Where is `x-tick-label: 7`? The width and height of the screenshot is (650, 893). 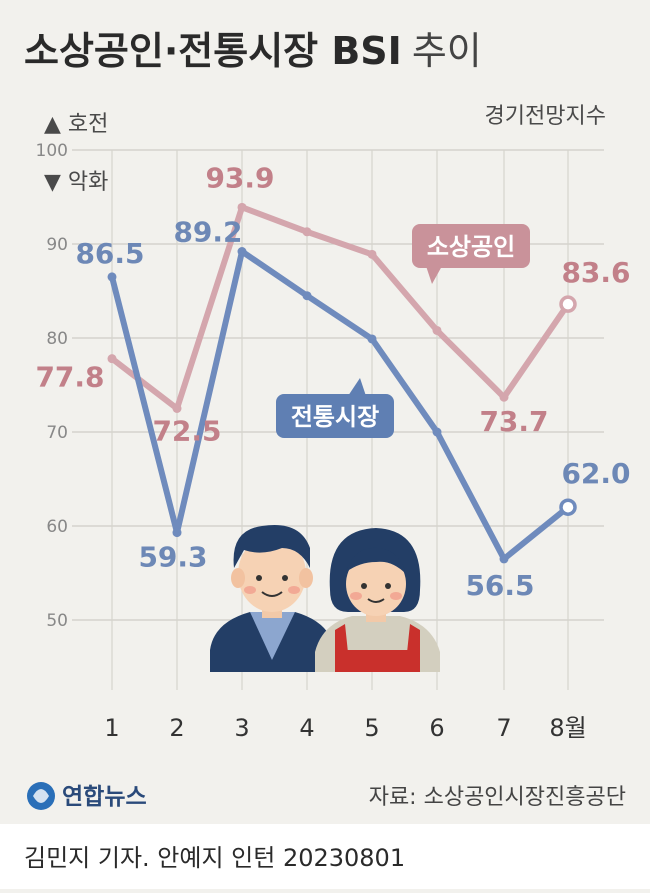 x-tick-label: 7 is located at coordinates (503, 728).